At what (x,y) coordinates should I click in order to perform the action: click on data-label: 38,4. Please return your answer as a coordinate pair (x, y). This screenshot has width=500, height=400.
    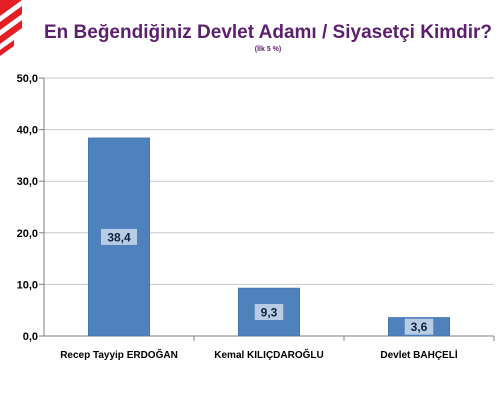
    Looking at the image, I should click on (119, 237).